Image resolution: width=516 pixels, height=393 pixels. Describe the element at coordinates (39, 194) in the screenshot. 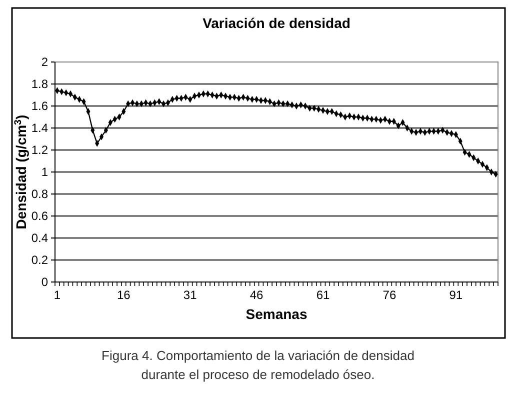

I see `y-tick-label: 0.8` at that location.